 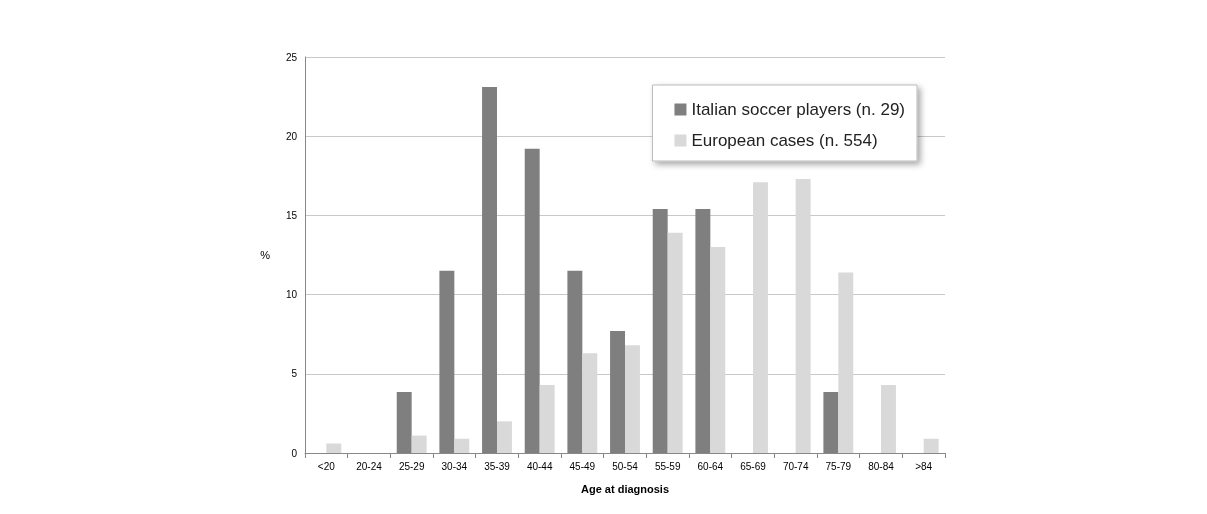 What do you see at coordinates (291, 57) in the screenshot?
I see `y-tick-label: 25` at bounding box center [291, 57].